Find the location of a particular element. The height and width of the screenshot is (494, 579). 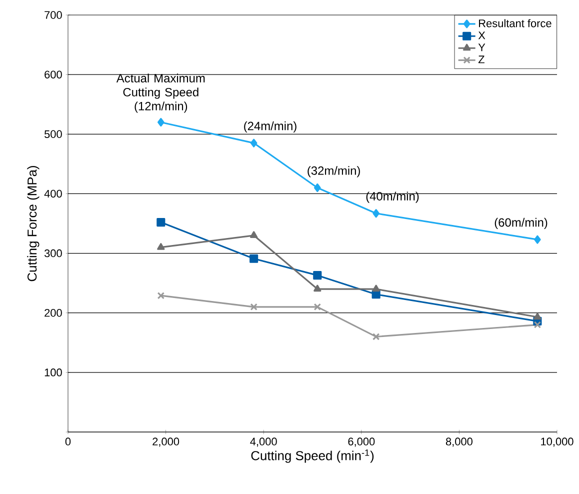

y-tick-label: 300 is located at coordinates (53, 253).